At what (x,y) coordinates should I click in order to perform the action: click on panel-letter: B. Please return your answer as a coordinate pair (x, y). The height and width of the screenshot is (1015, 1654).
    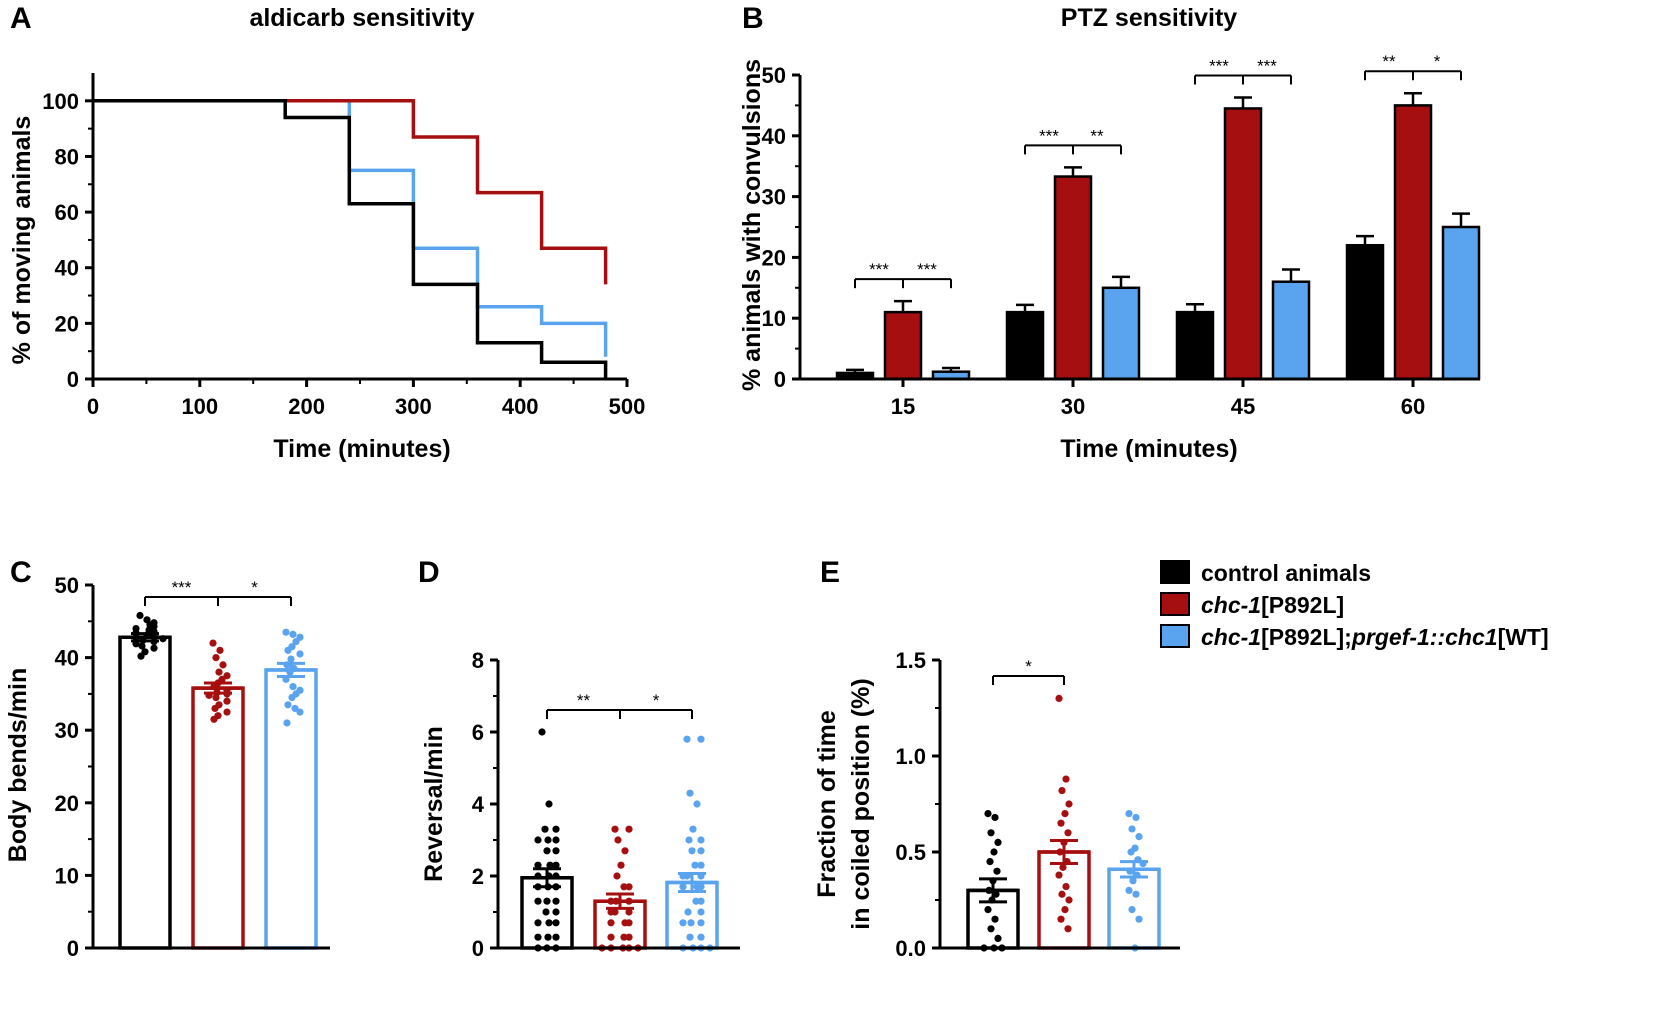
    Looking at the image, I should click on (753, 18).